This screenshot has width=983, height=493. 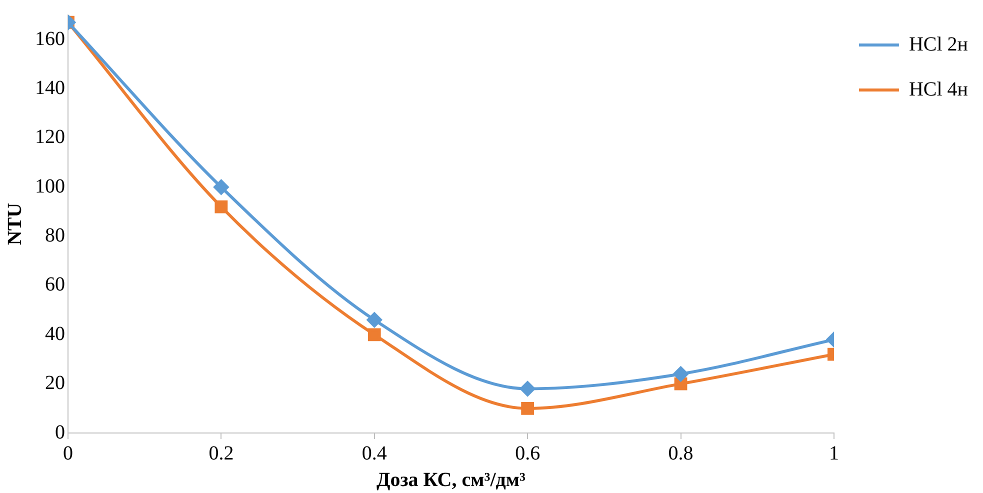 What do you see at coordinates (55, 333) in the screenshot?
I see `y-tick-label: 40` at bounding box center [55, 333].